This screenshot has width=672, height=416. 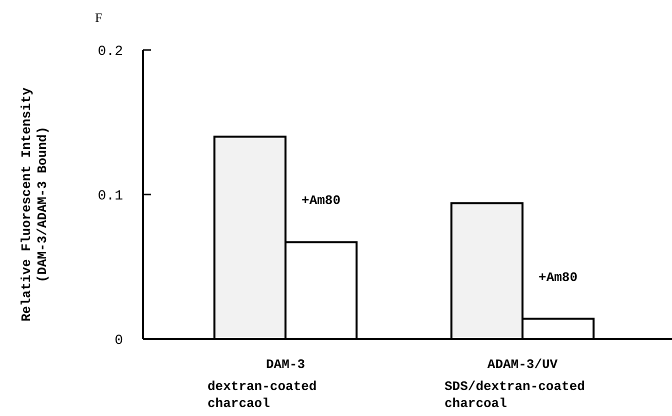 What do you see at coordinates (514, 384) in the screenshot?
I see `x-tick-label: ADAM-3/UV SDS/dextran-coated charcoal` at bounding box center [514, 384].